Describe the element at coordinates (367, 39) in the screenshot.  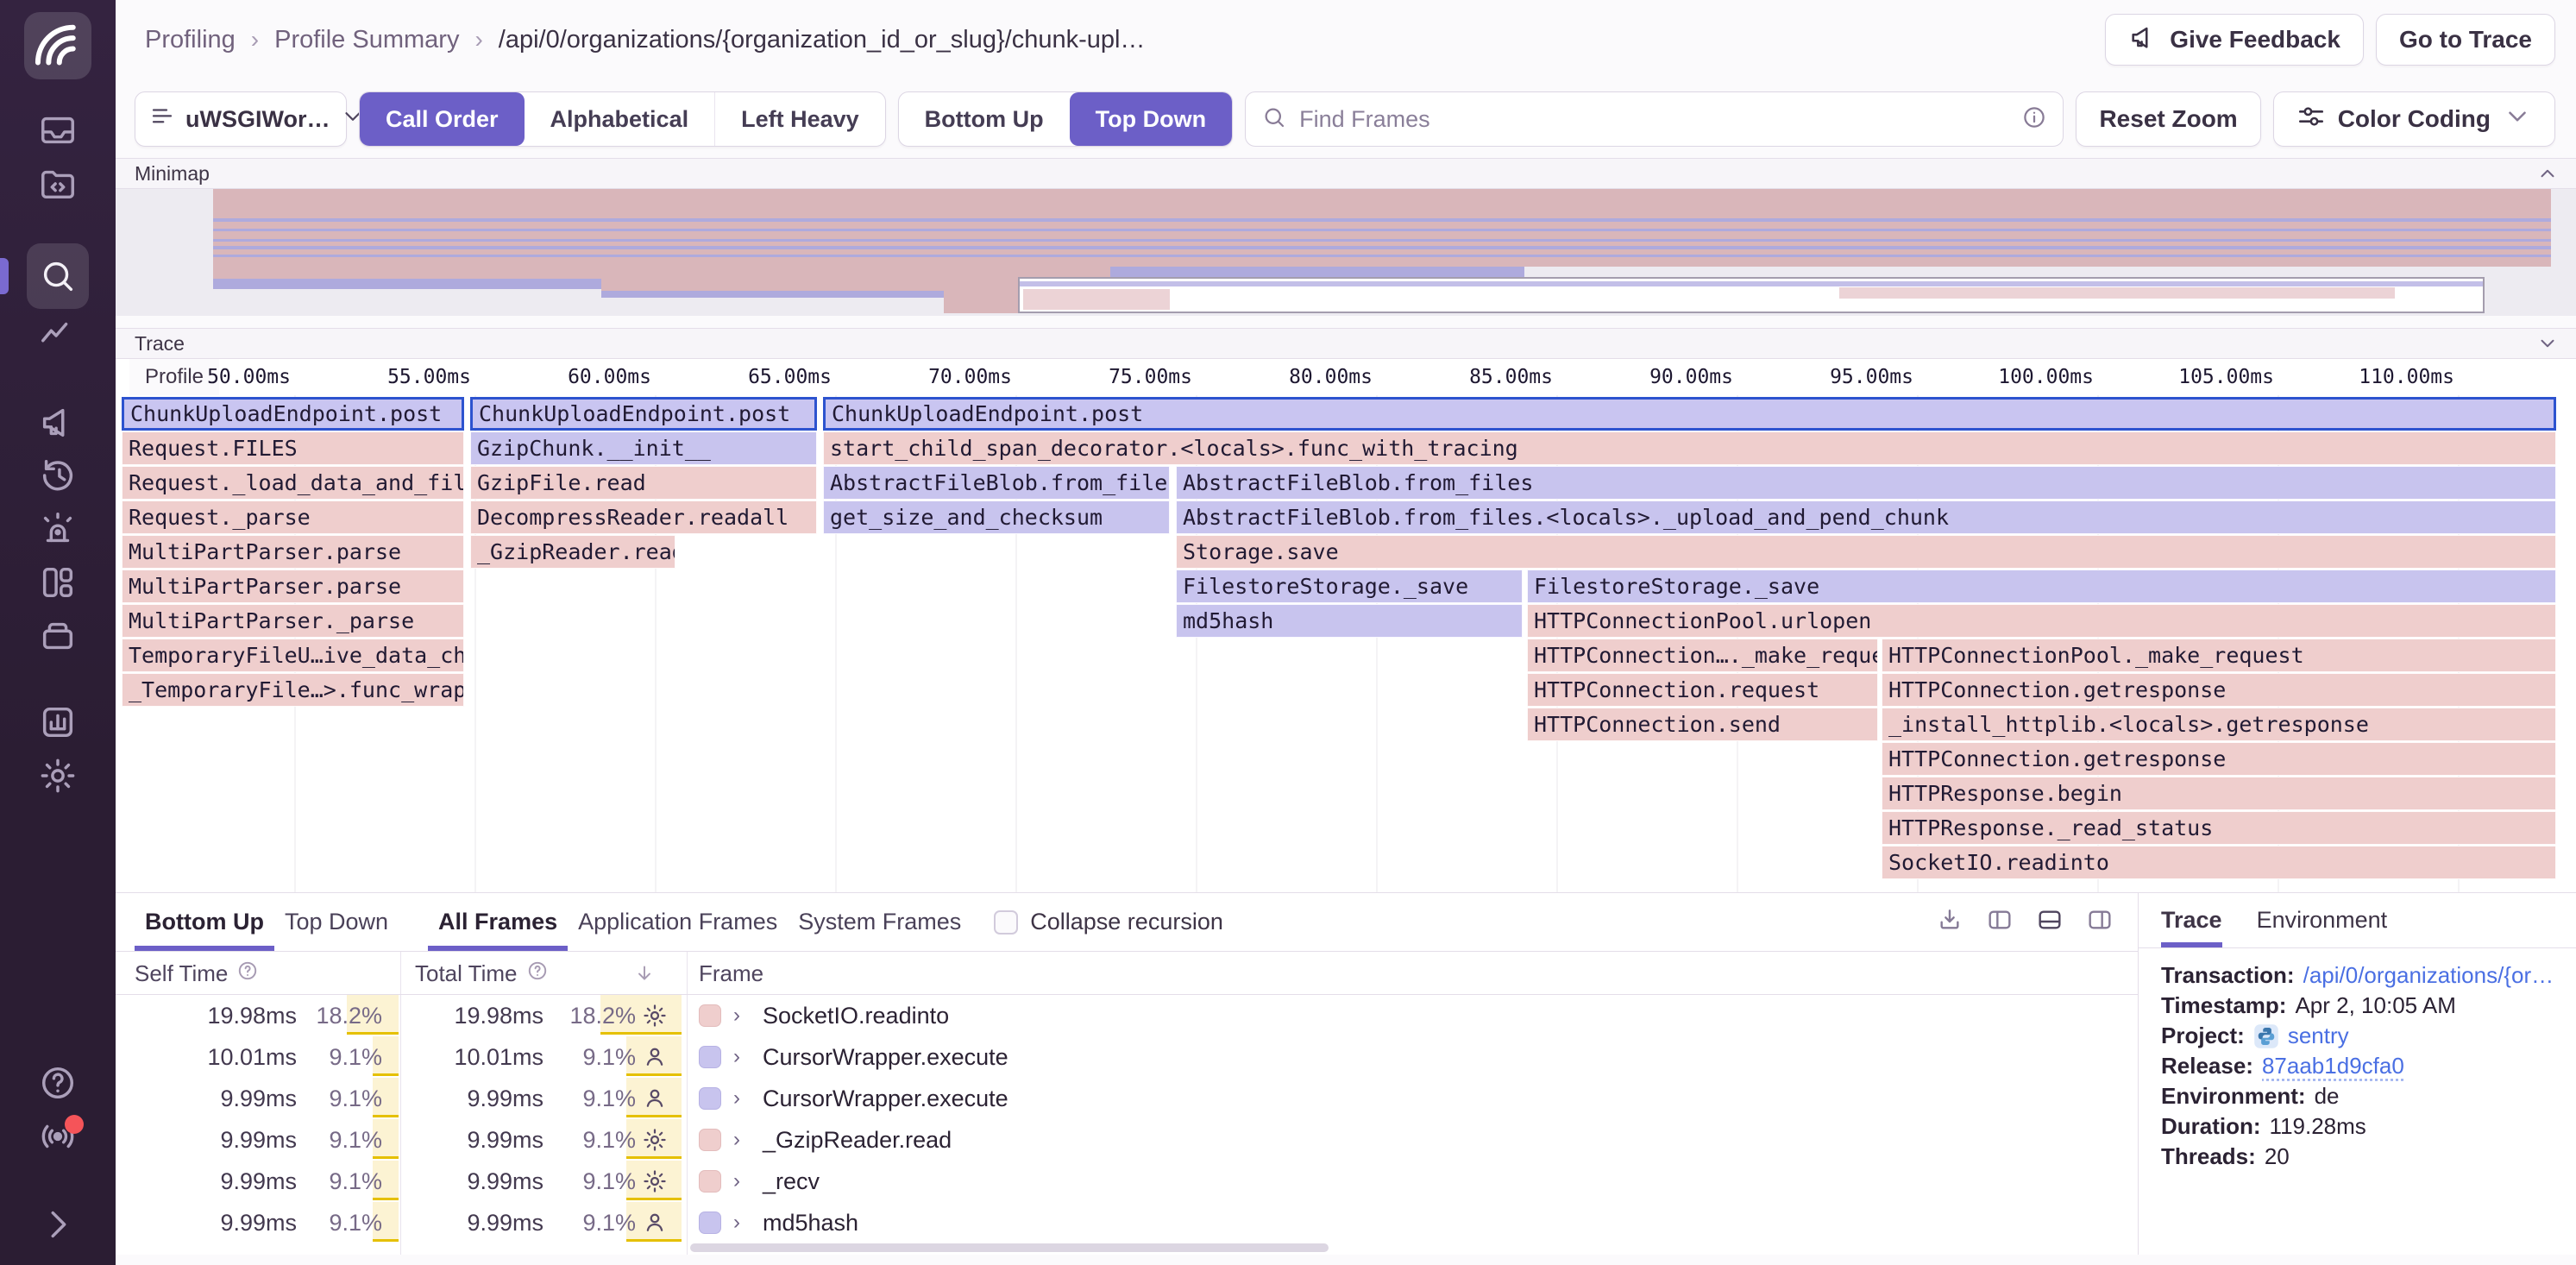
I see `breadcrumb-item: Profile Summary` at that location.